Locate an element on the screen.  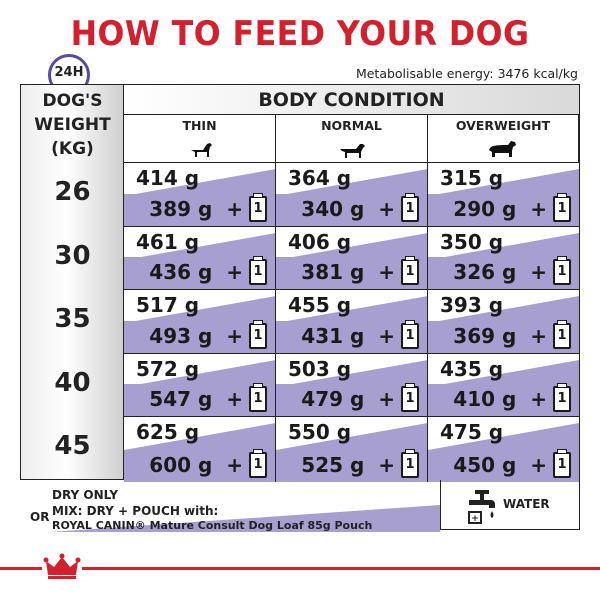
mix-amount: 450 g +1 is located at coordinates (512, 463).